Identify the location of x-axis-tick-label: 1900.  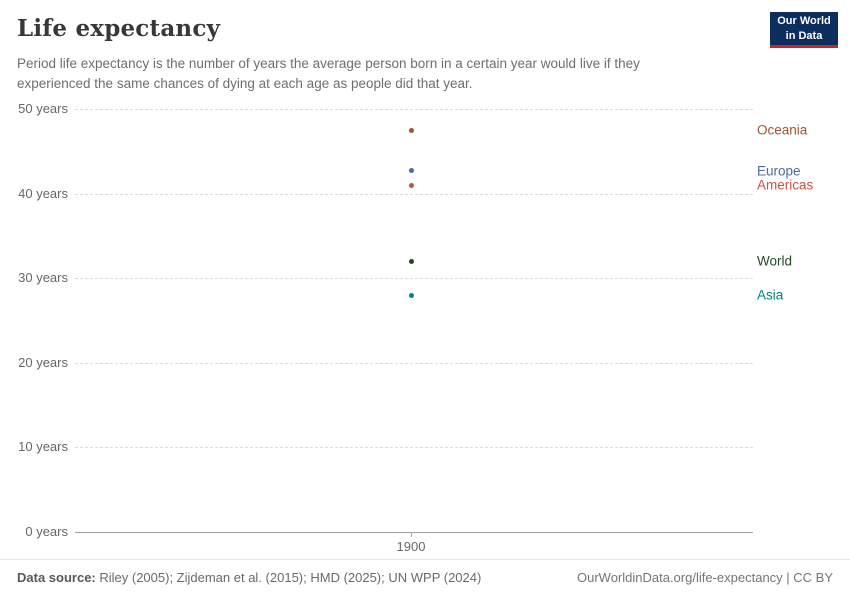
(411, 546).